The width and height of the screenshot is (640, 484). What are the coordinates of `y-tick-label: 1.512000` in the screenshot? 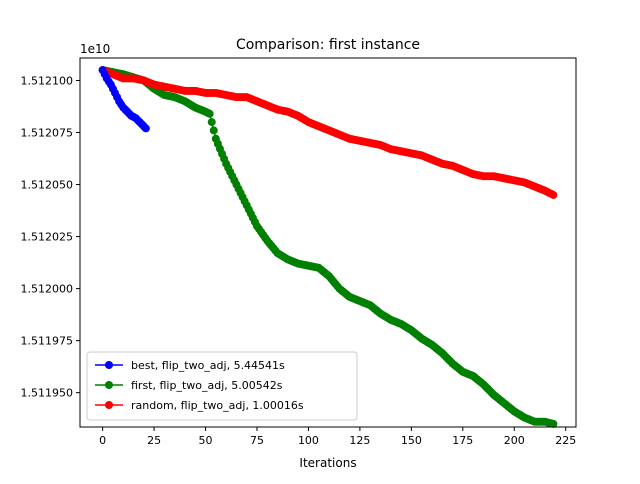 It's located at (47, 289).